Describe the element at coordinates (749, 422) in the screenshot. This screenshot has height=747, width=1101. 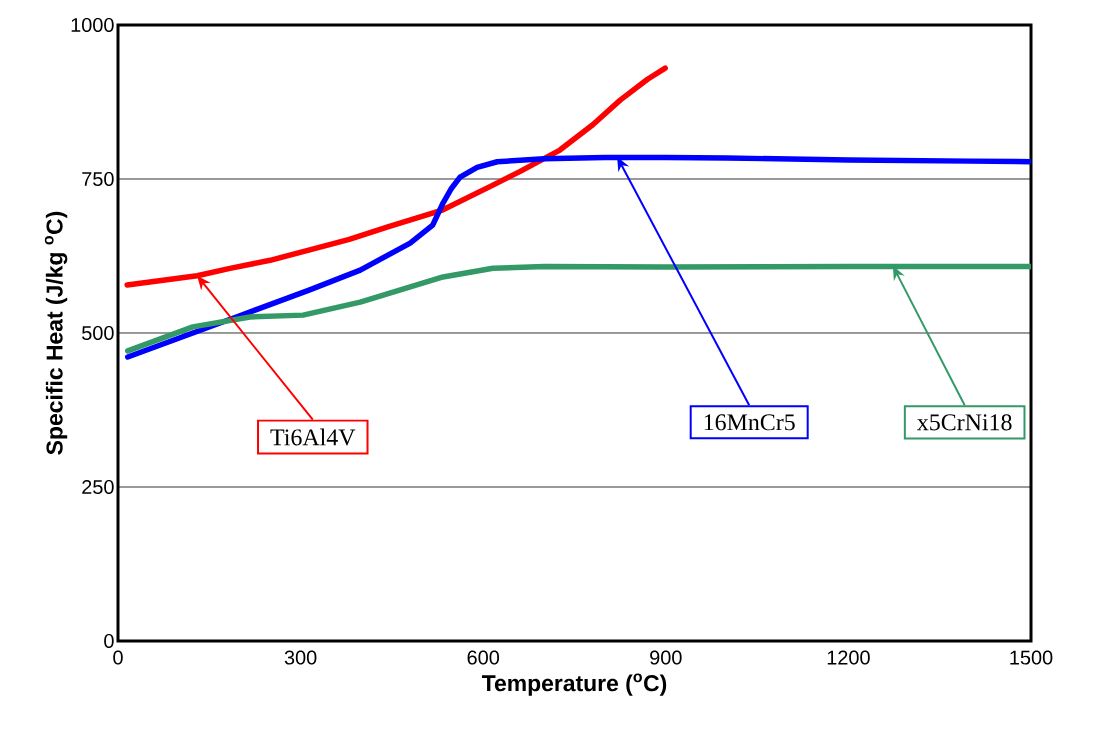
I see `annotation: 16MnCr5` at that location.